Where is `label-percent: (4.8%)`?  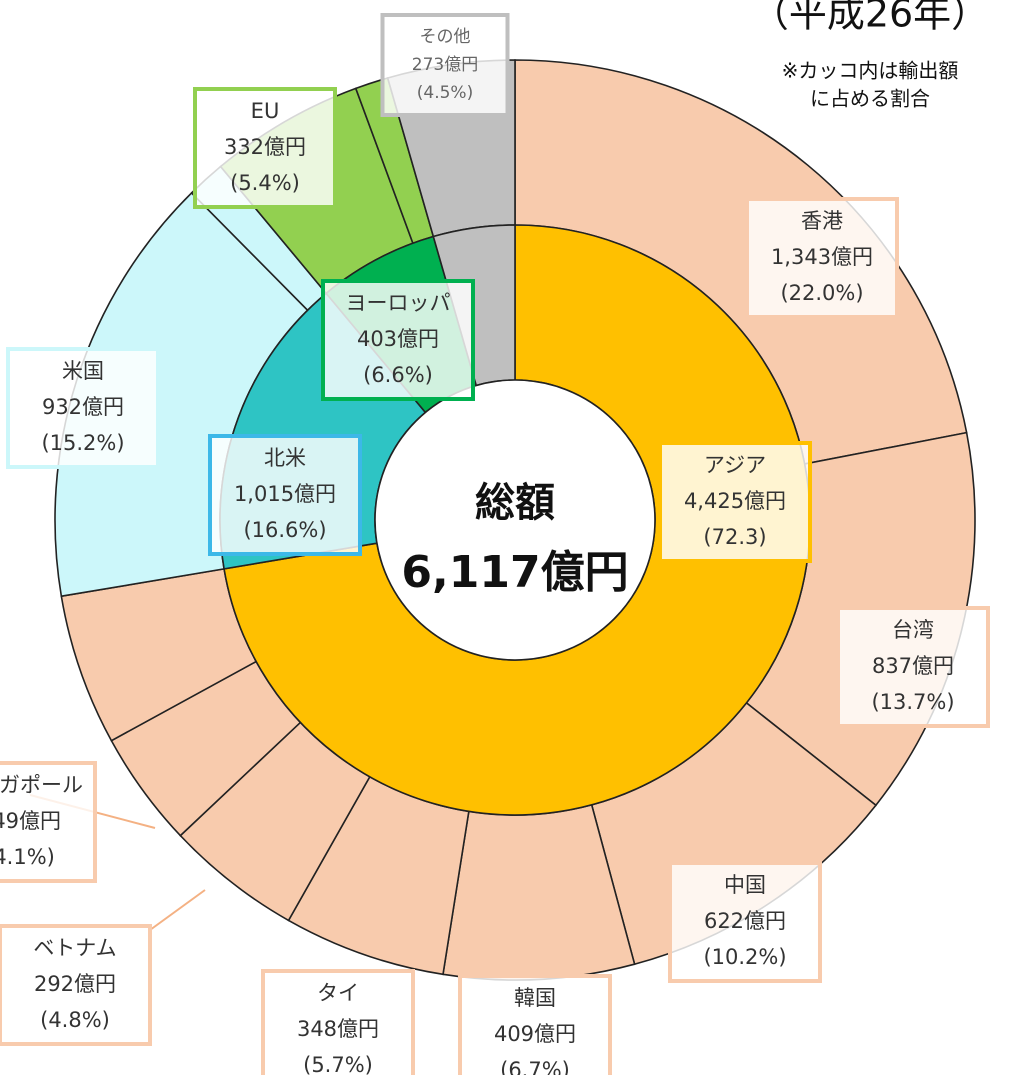
label-percent: (4.8%) is located at coordinates (75, 1020).